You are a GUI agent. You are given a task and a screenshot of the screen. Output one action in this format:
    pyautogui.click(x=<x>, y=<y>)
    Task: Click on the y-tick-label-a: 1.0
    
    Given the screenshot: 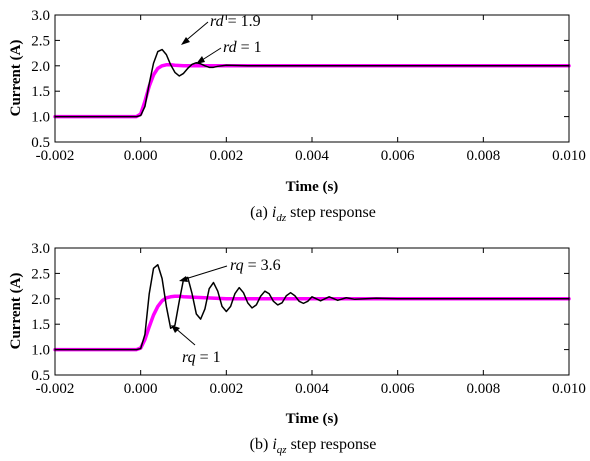 What is the action you would take?
    pyautogui.click(x=40, y=118)
    